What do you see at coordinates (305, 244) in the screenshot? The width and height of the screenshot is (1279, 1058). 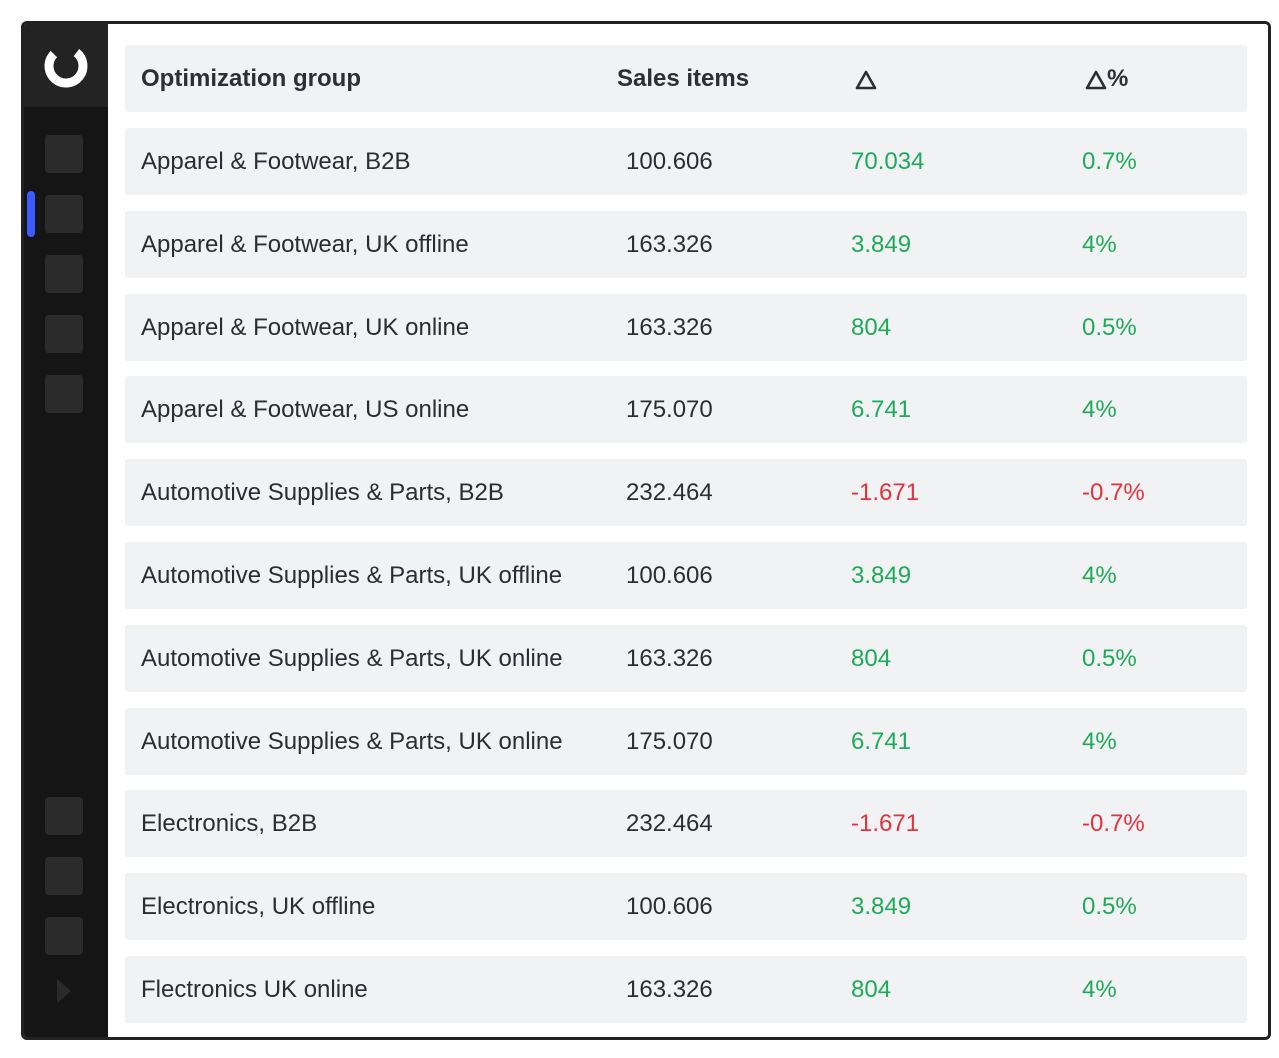 I see `cell-optimization-group: Apparel & Footwear, UK offline` at bounding box center [305, 244].